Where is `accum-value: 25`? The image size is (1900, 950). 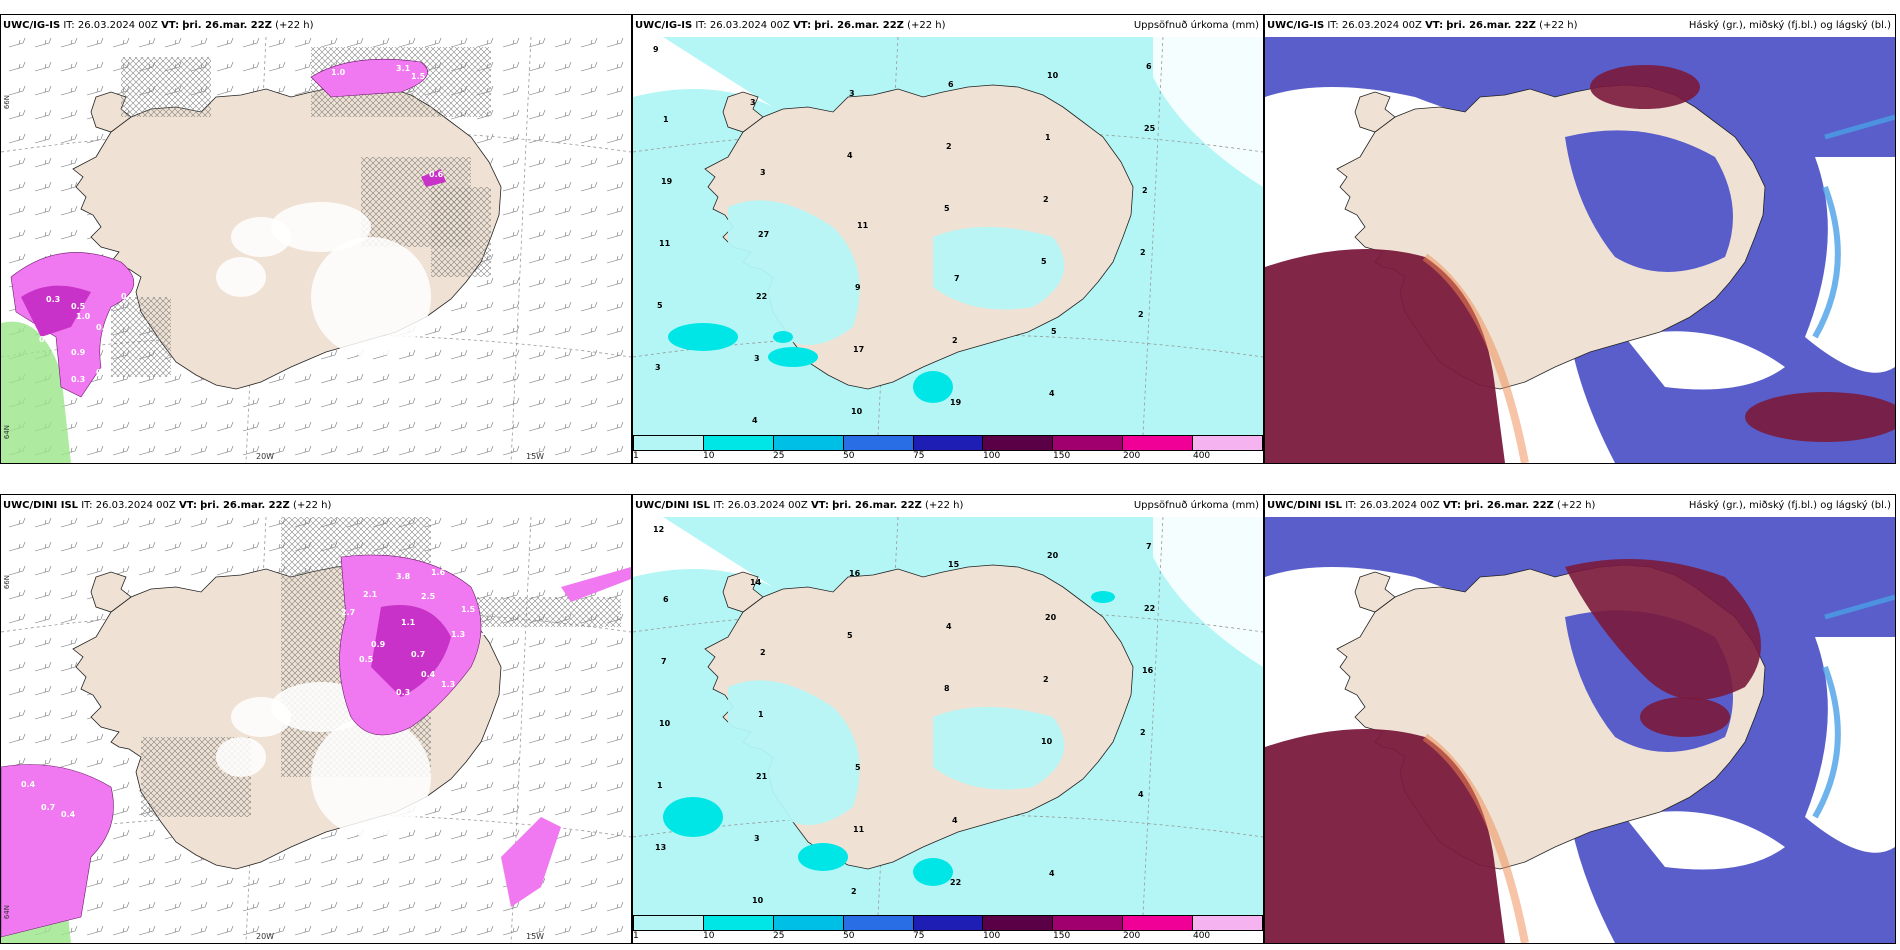 accum-value: 25 is located at coordinates (1150, 128).